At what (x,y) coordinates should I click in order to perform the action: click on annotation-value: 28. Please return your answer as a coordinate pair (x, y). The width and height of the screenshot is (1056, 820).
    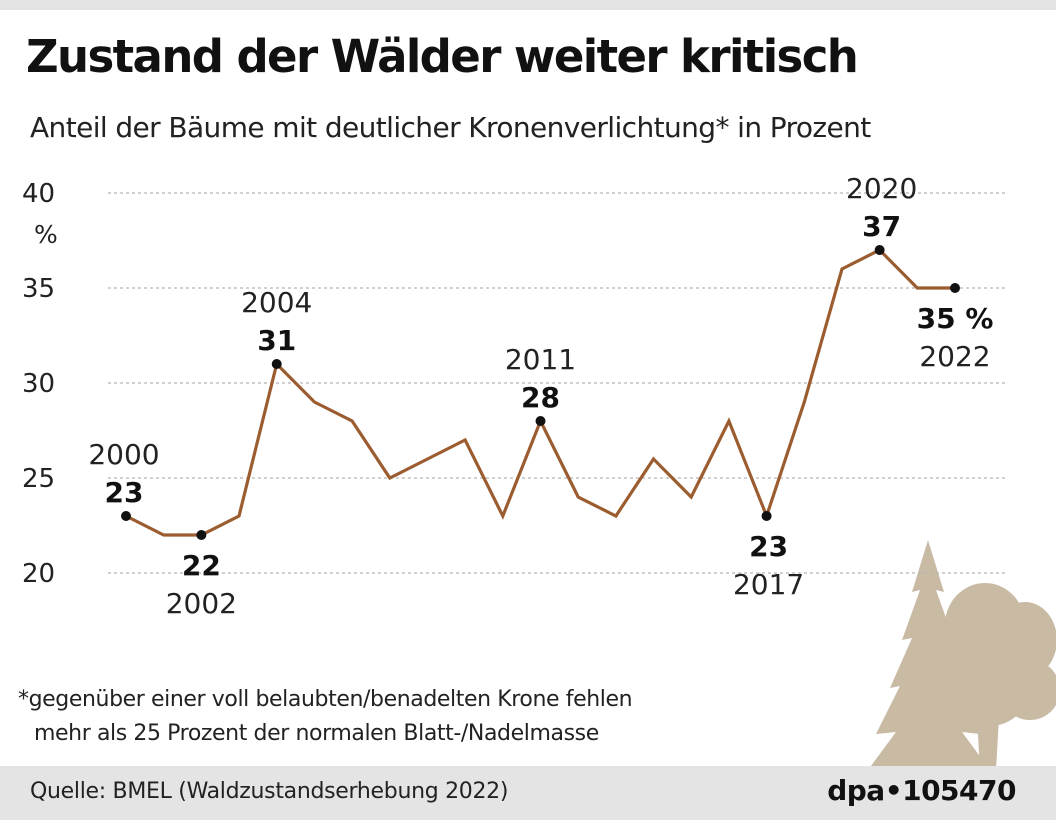
    Looking at the image, I should click on (540, 397).